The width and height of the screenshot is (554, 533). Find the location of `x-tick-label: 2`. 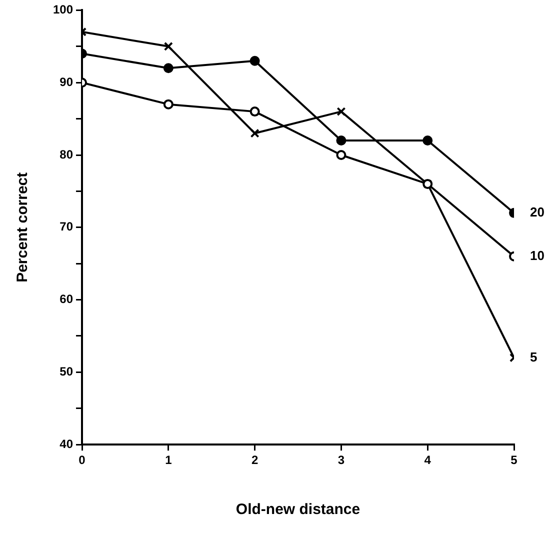

x-tick-label: 2 is located at coordinates (254, 460).